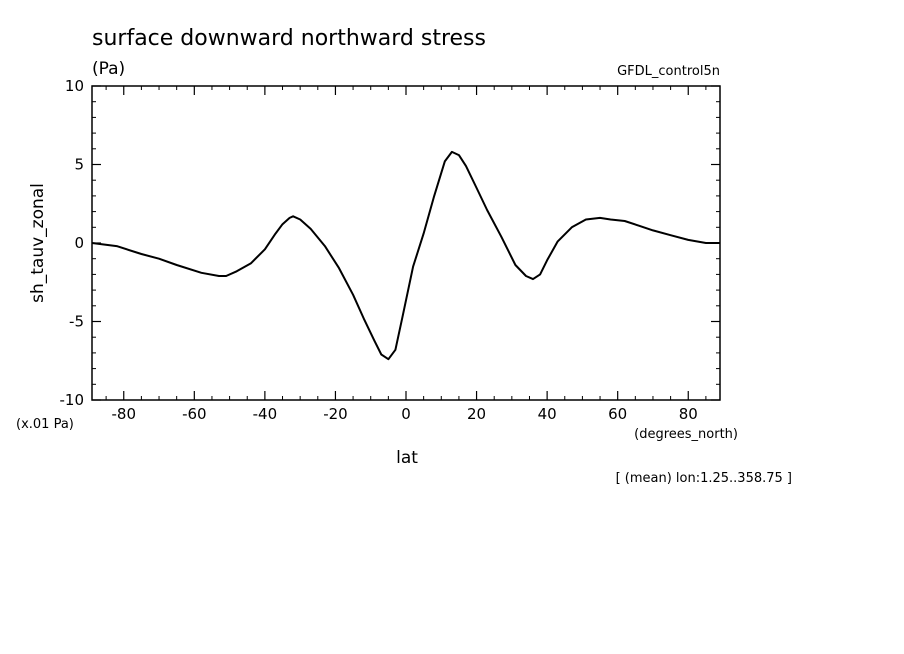 This screenshot has height=654, width=904. Describe the element at coordinates (194, 414) in the screenshot. I see `x-tick-label: -60` at that location.